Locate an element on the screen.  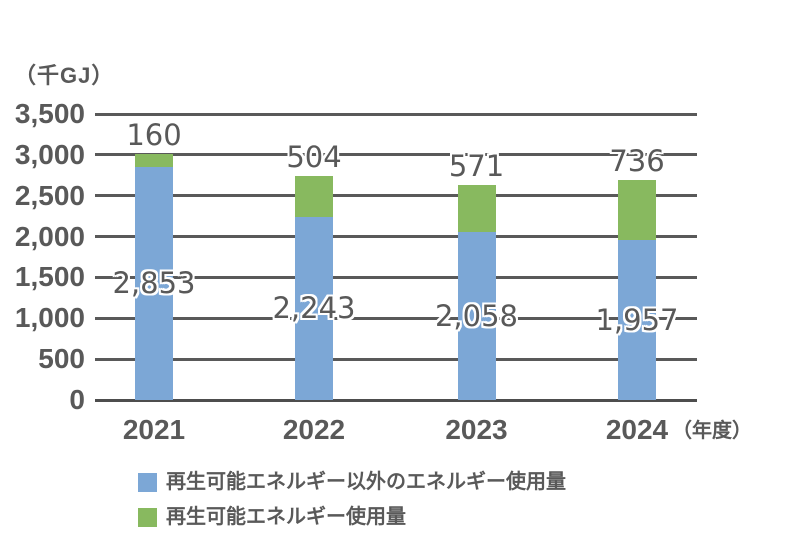
legend-item: 再生可能エネルギー以外のエネルギー使用量 is located at coordinates (352, 482).